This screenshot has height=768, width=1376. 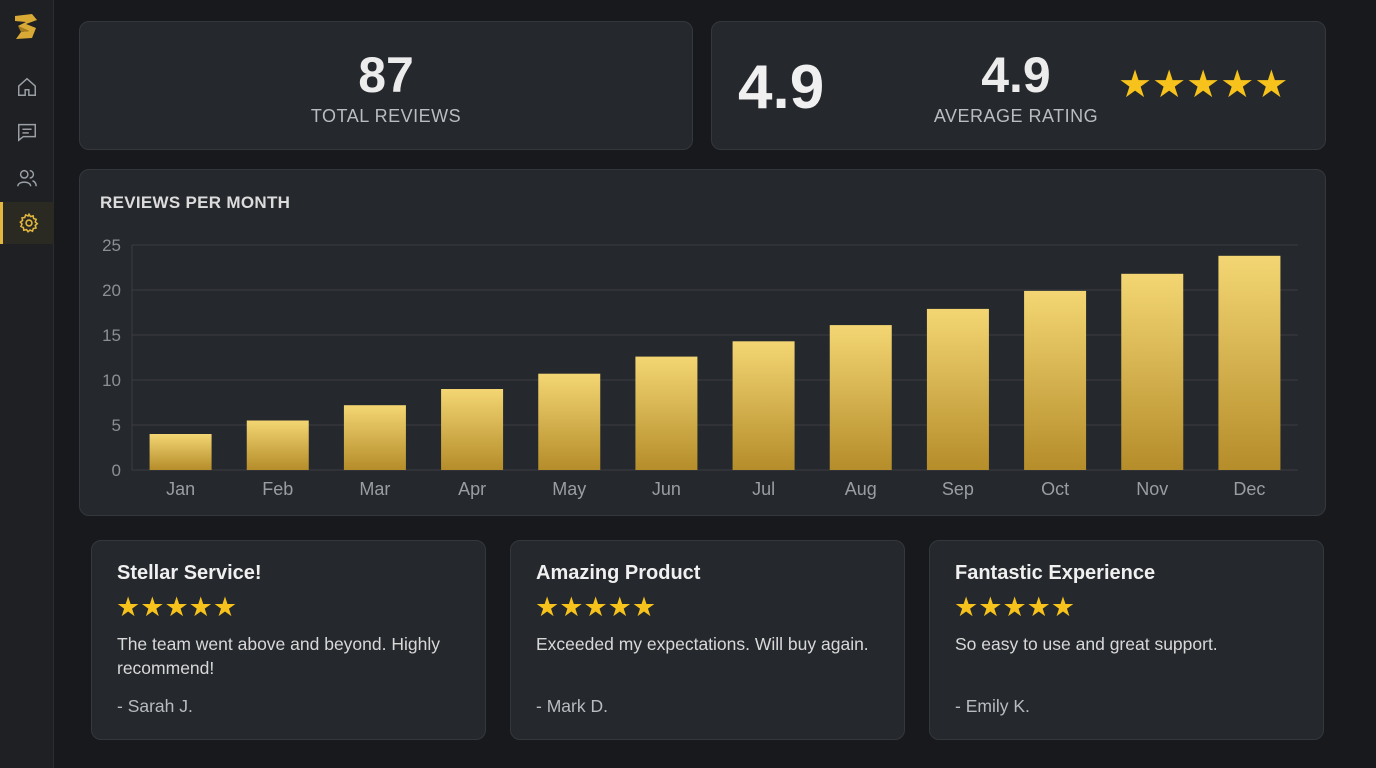 I want to click on x-tick-label: Feb, so click(x=277, y=489).